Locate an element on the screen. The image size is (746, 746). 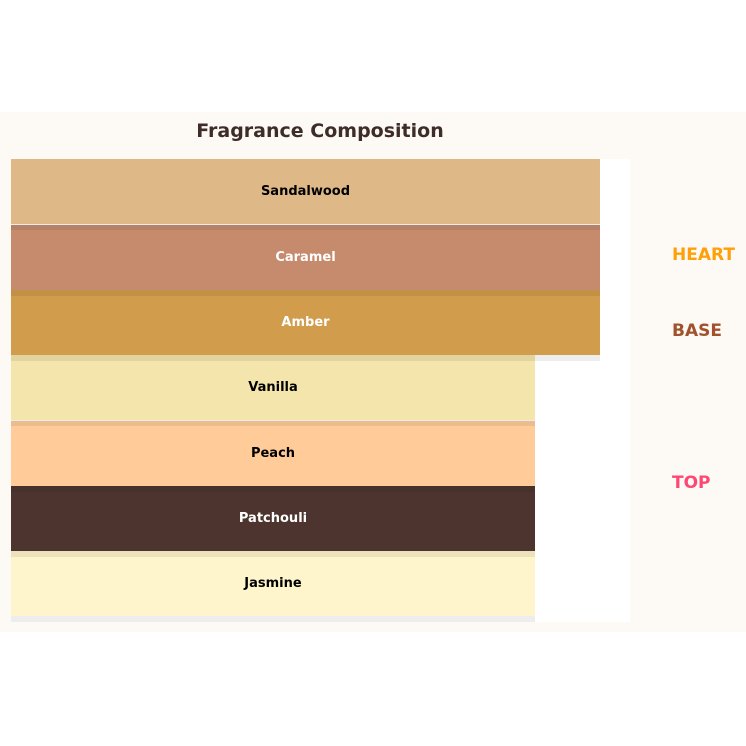
layer-label: Amber is located at coordinates (305, 322).